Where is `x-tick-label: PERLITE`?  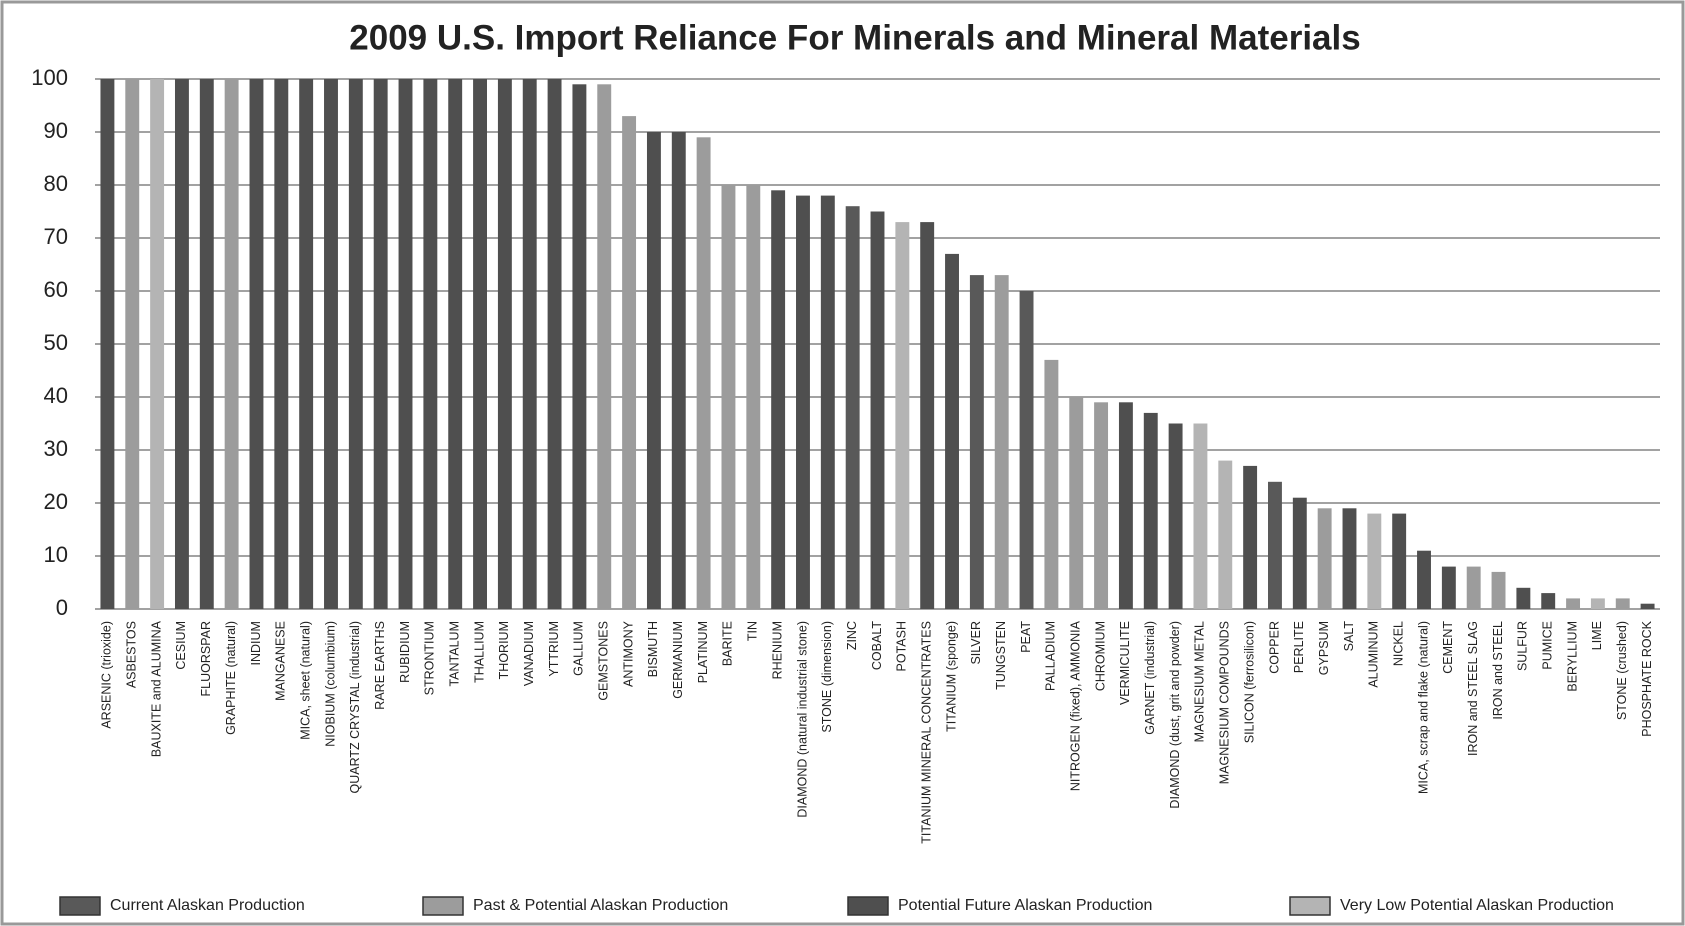 x-tick-label: PERLITE is located at coordinates (1299, 647).